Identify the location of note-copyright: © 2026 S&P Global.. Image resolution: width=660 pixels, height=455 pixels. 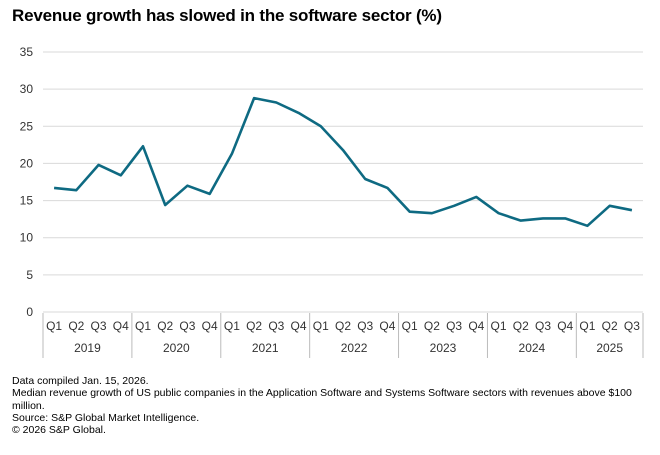
(59, 430).